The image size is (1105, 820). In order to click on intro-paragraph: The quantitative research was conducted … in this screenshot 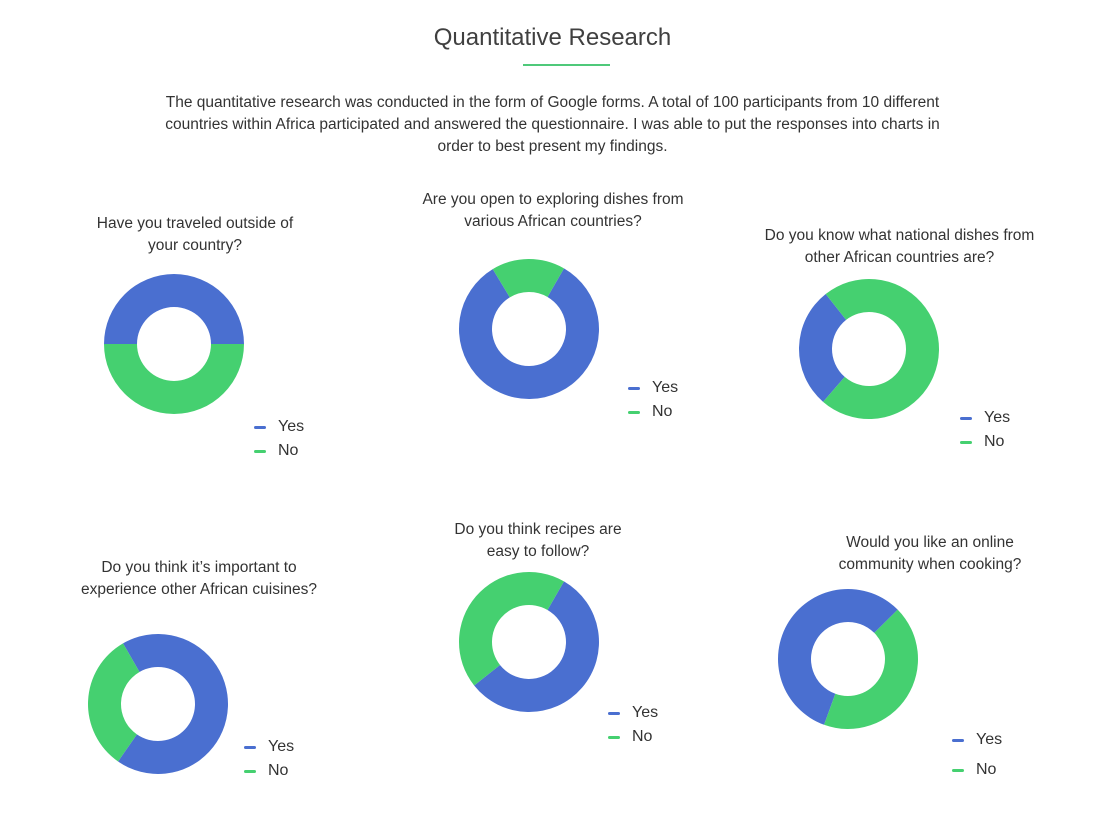, I will do `click(552, 124)`.